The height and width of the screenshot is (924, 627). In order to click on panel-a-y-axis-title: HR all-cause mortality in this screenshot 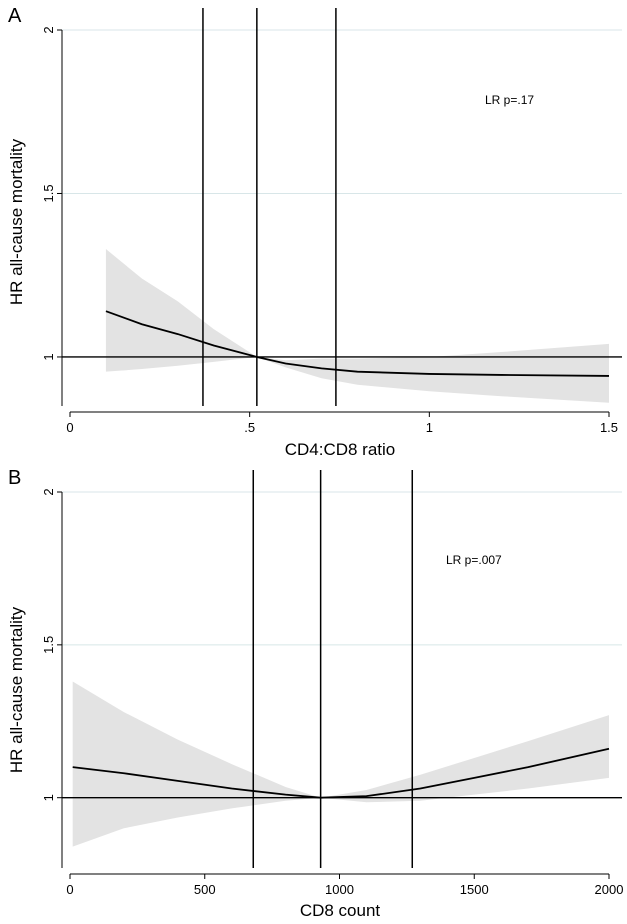, I will do `click(16, 221)`.